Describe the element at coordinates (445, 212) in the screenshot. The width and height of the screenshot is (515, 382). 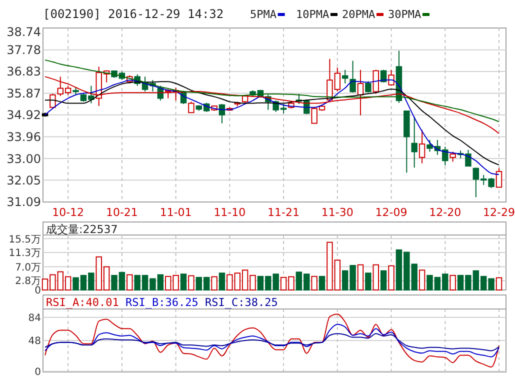
I see `x-tick-label: 12-20` at that location.